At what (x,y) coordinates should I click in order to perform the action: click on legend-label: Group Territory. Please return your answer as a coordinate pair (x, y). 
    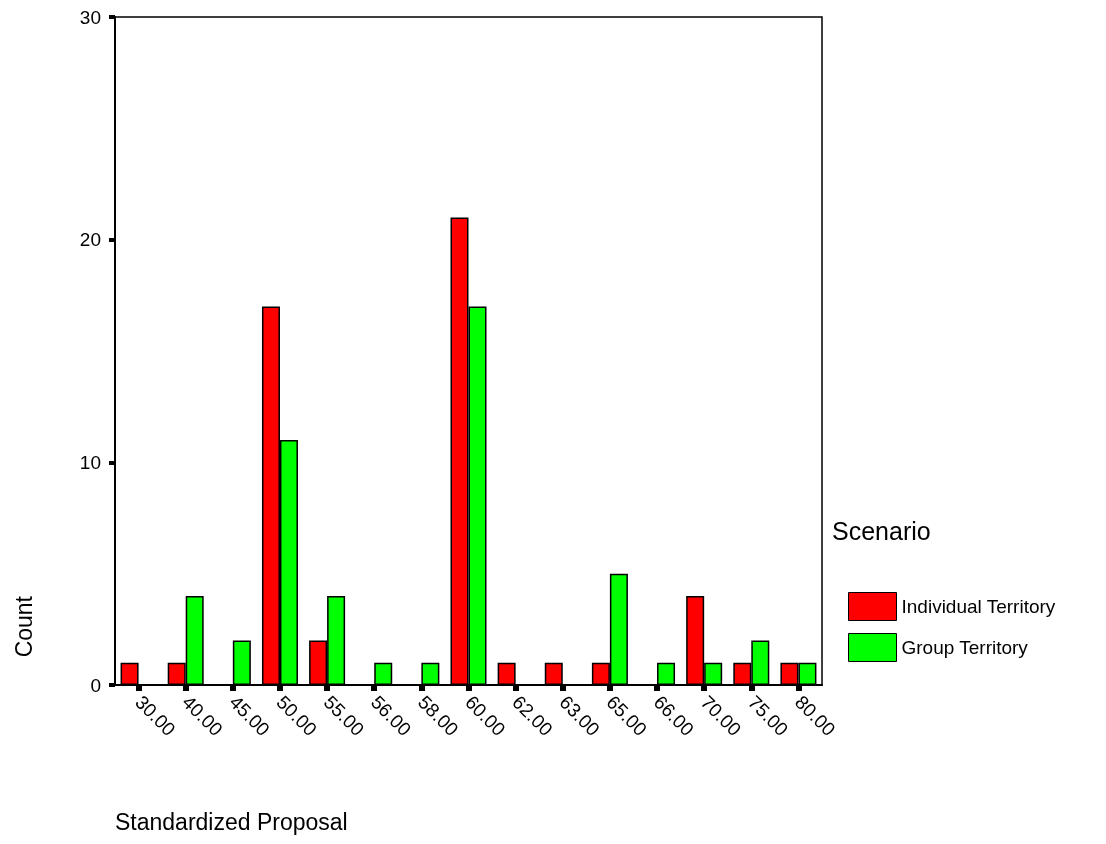
    Looking at the image, I should click on (965, 647).